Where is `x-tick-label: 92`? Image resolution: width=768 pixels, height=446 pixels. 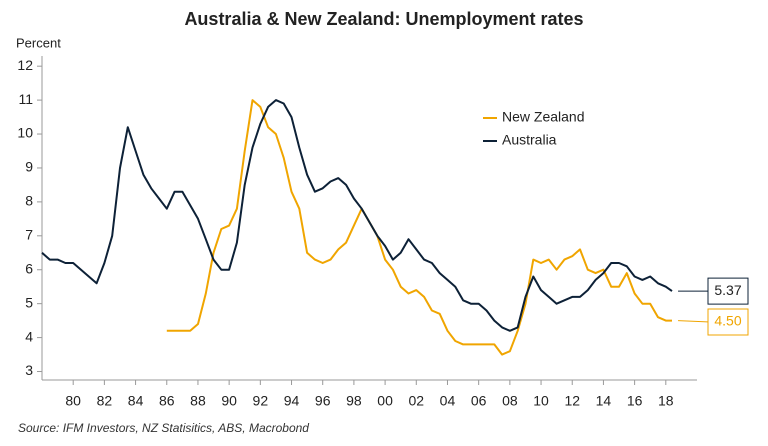 x-tick-label: 92 is located at coordinates (261, 401).